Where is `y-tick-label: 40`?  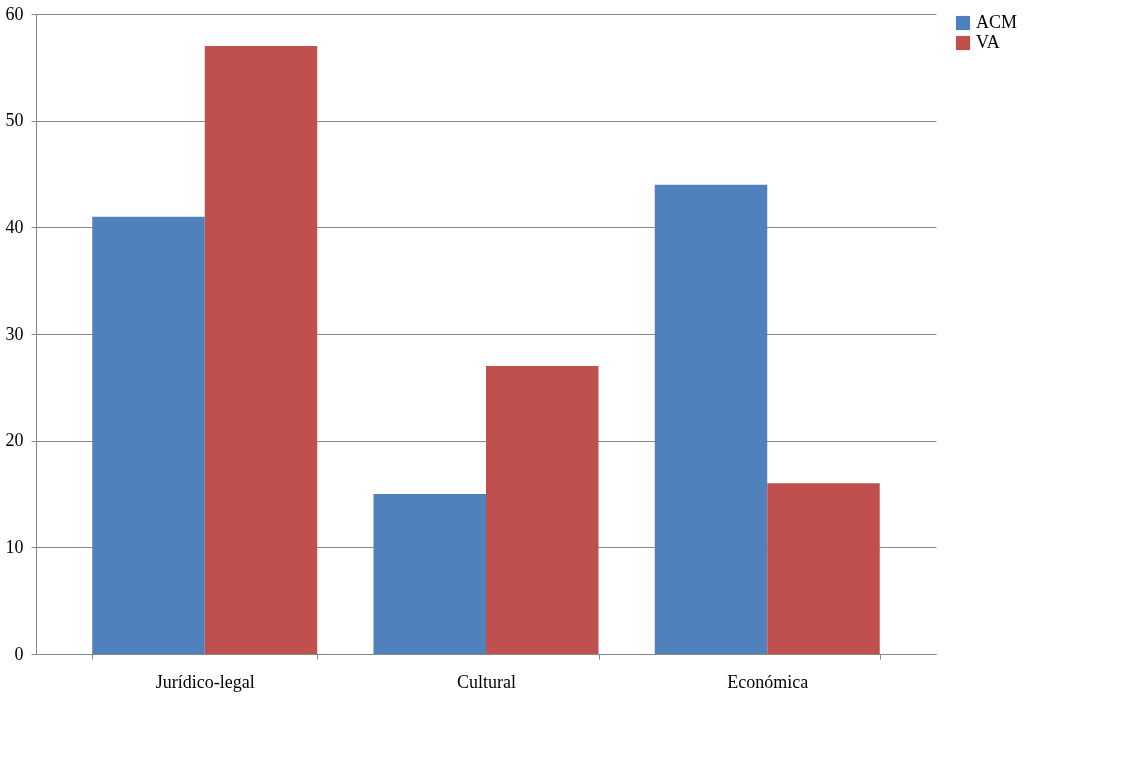
y-tick-label: 40 is located at coordinates (14, 226).